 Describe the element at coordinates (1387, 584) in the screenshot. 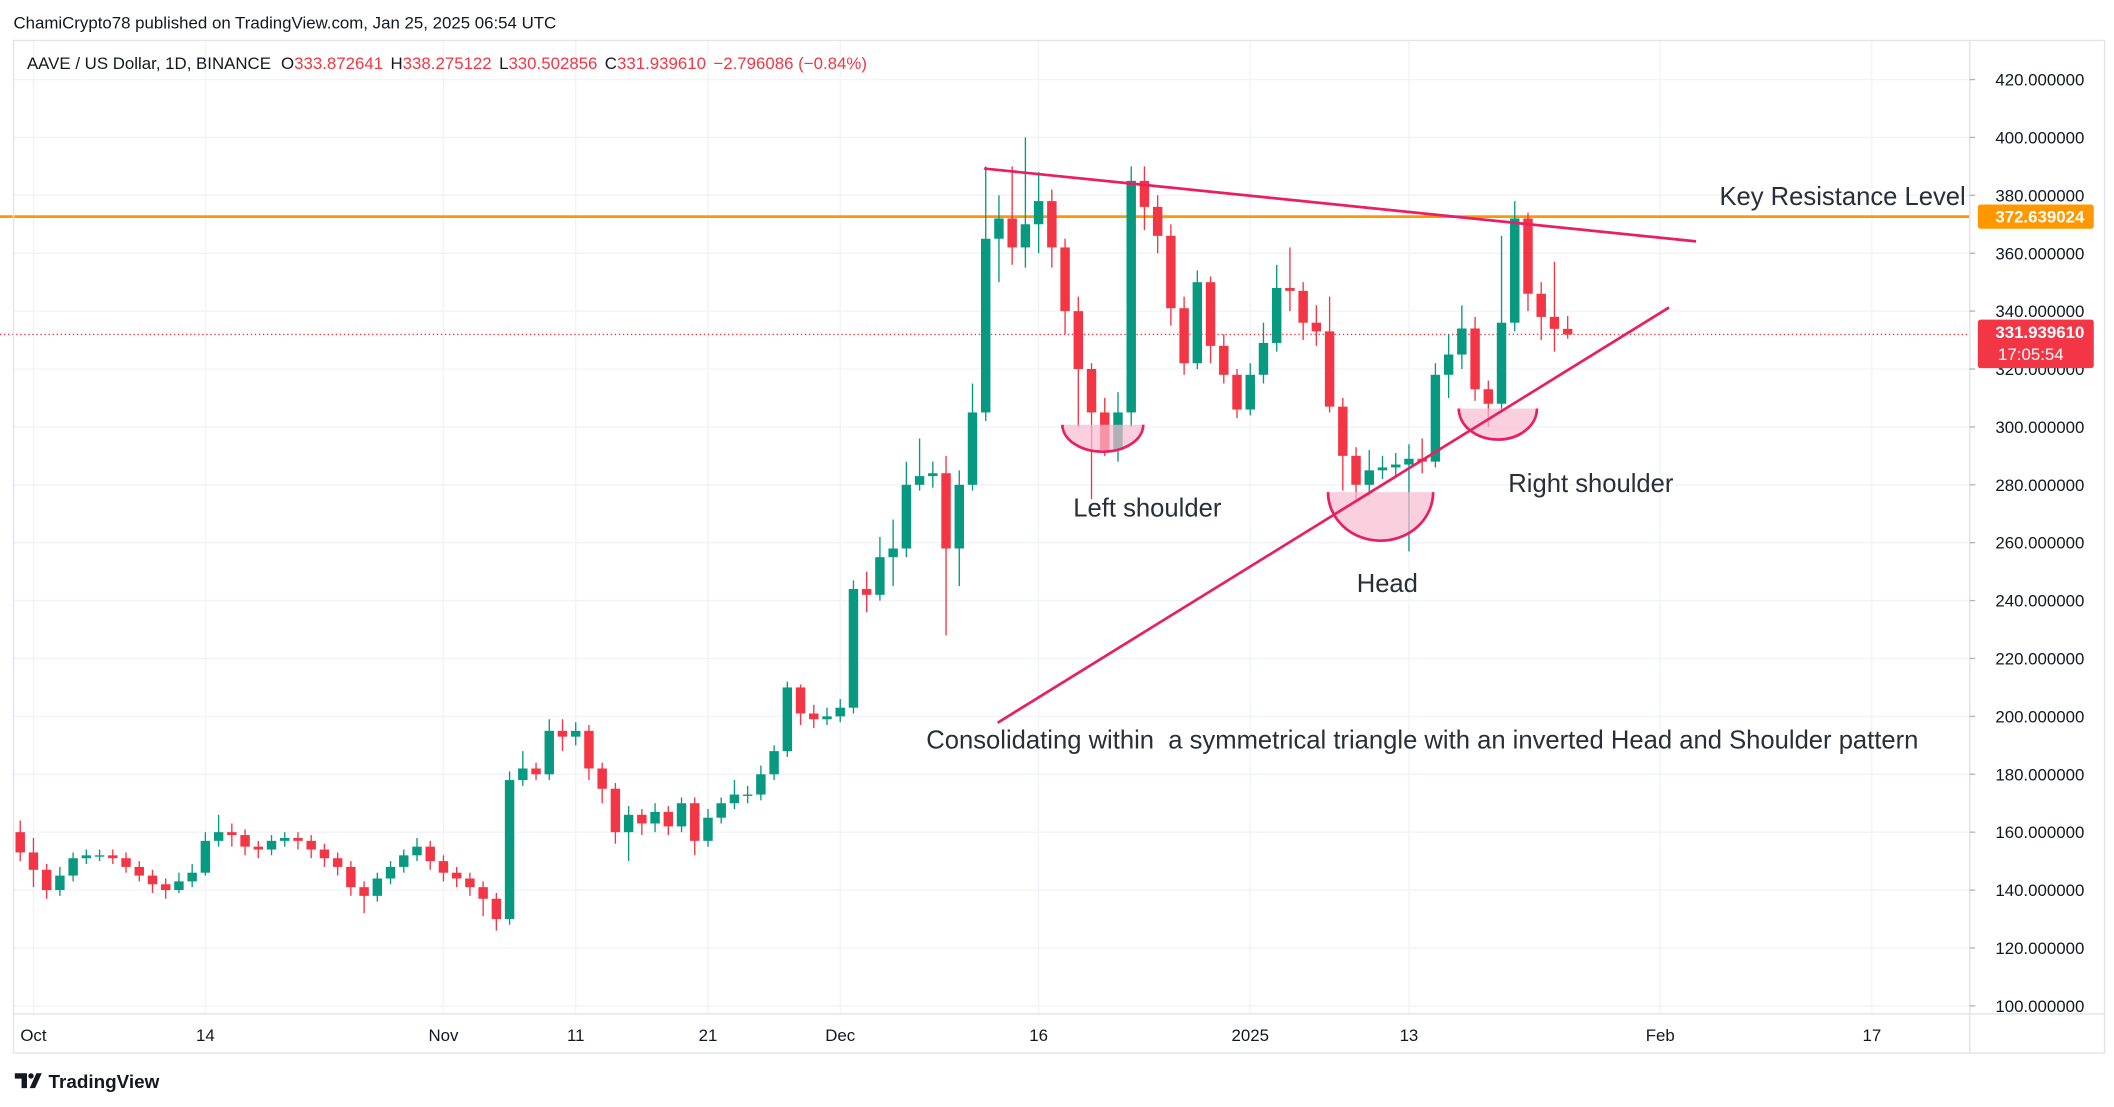

I see `annotation: Head` at that location.